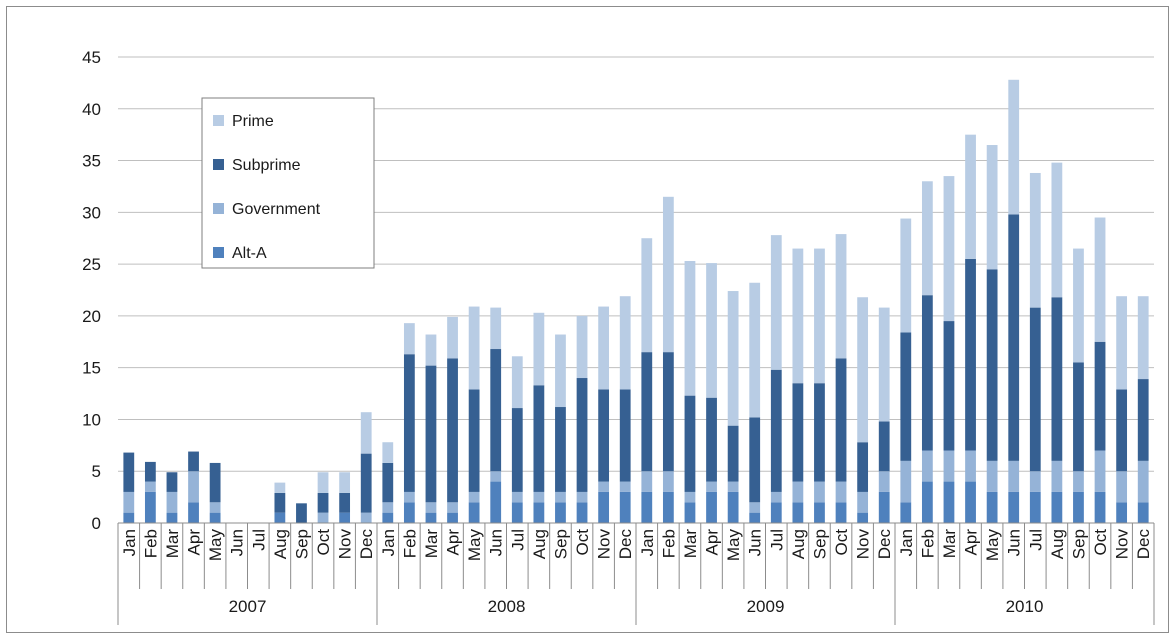 The height and width of the screenshot is (639, 1175). I want to click on x-tick-label-month: May, so click(992, 545).